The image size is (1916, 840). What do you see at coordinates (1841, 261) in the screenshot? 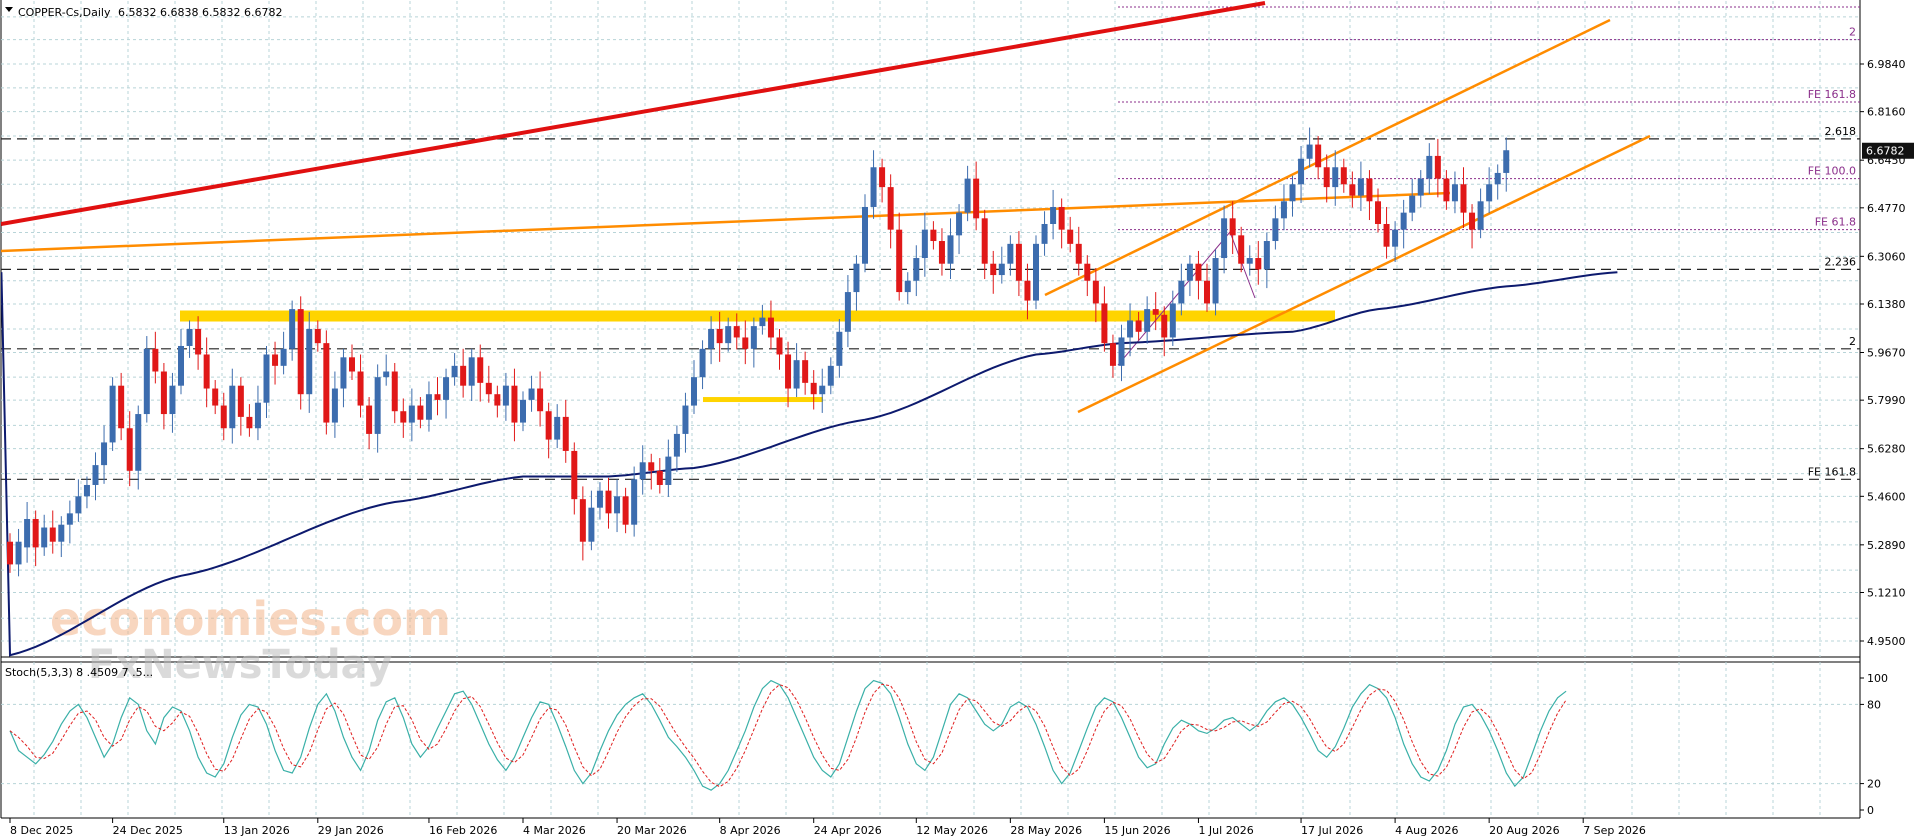
I see `level-label: 2.236` at bounding box center [1841, 261].